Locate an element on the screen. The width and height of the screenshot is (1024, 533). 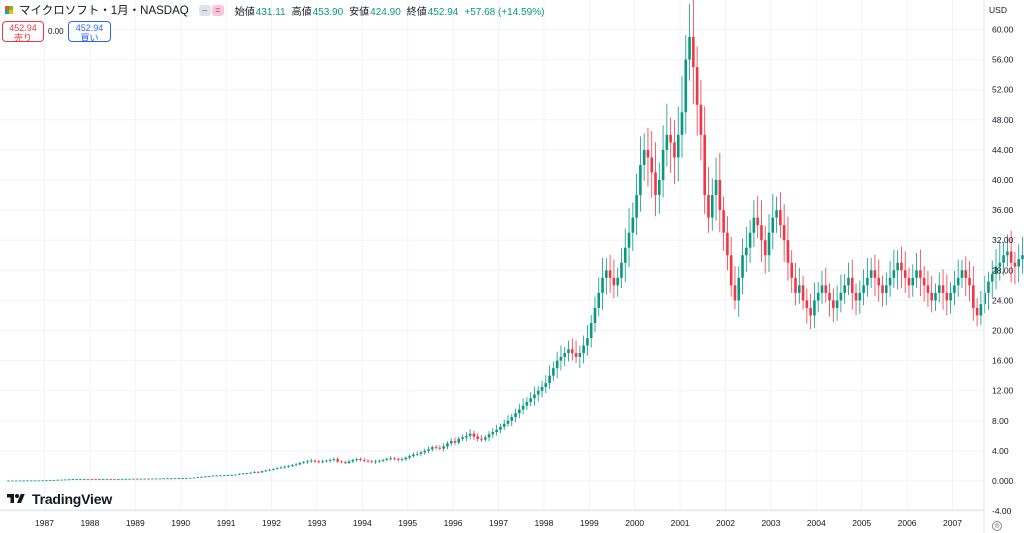
buy-price: 452.94 is located at coordinates (89, 28).